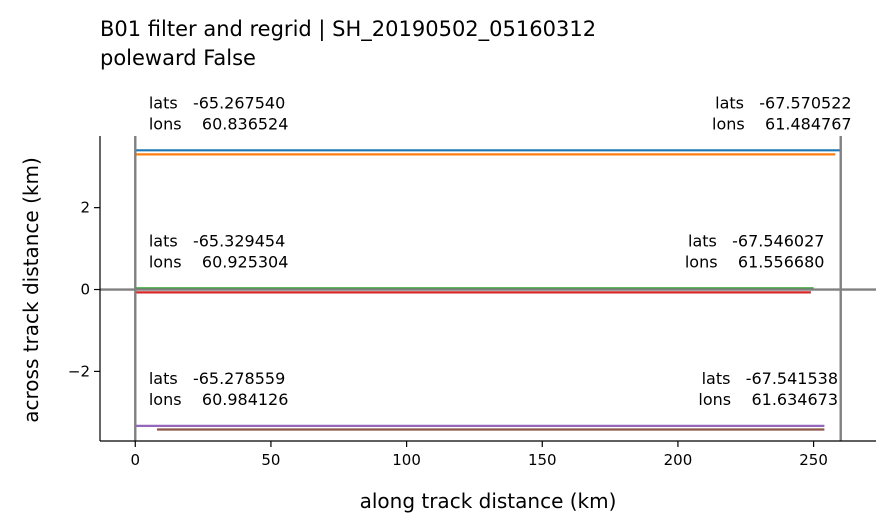 The image size is (892, 532). What do you see at coordinates (768, 389) in the screenshot?
I see `coordinate-annotation-6: lats -67.541538 lons 61.634673` at bounding box center [768, 389].